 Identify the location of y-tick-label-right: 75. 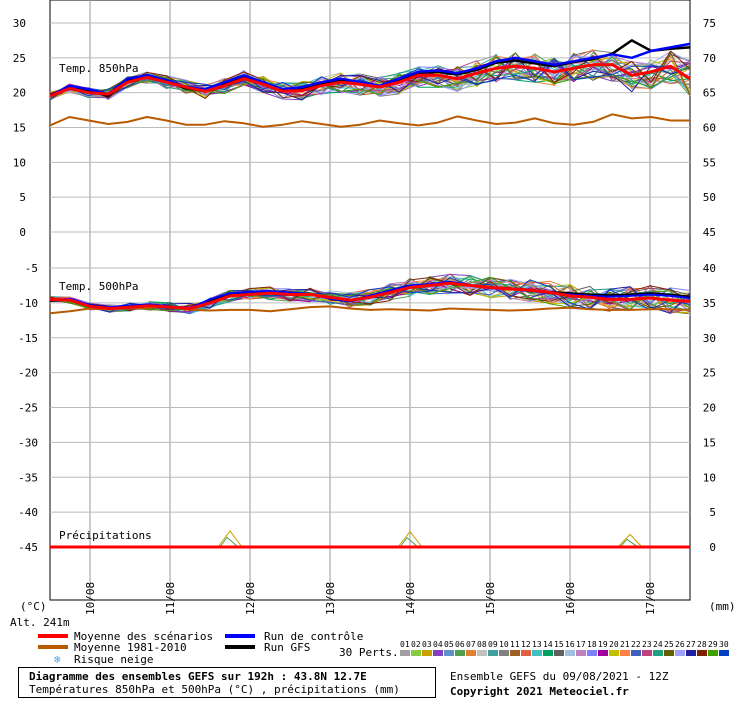
(709, 23).